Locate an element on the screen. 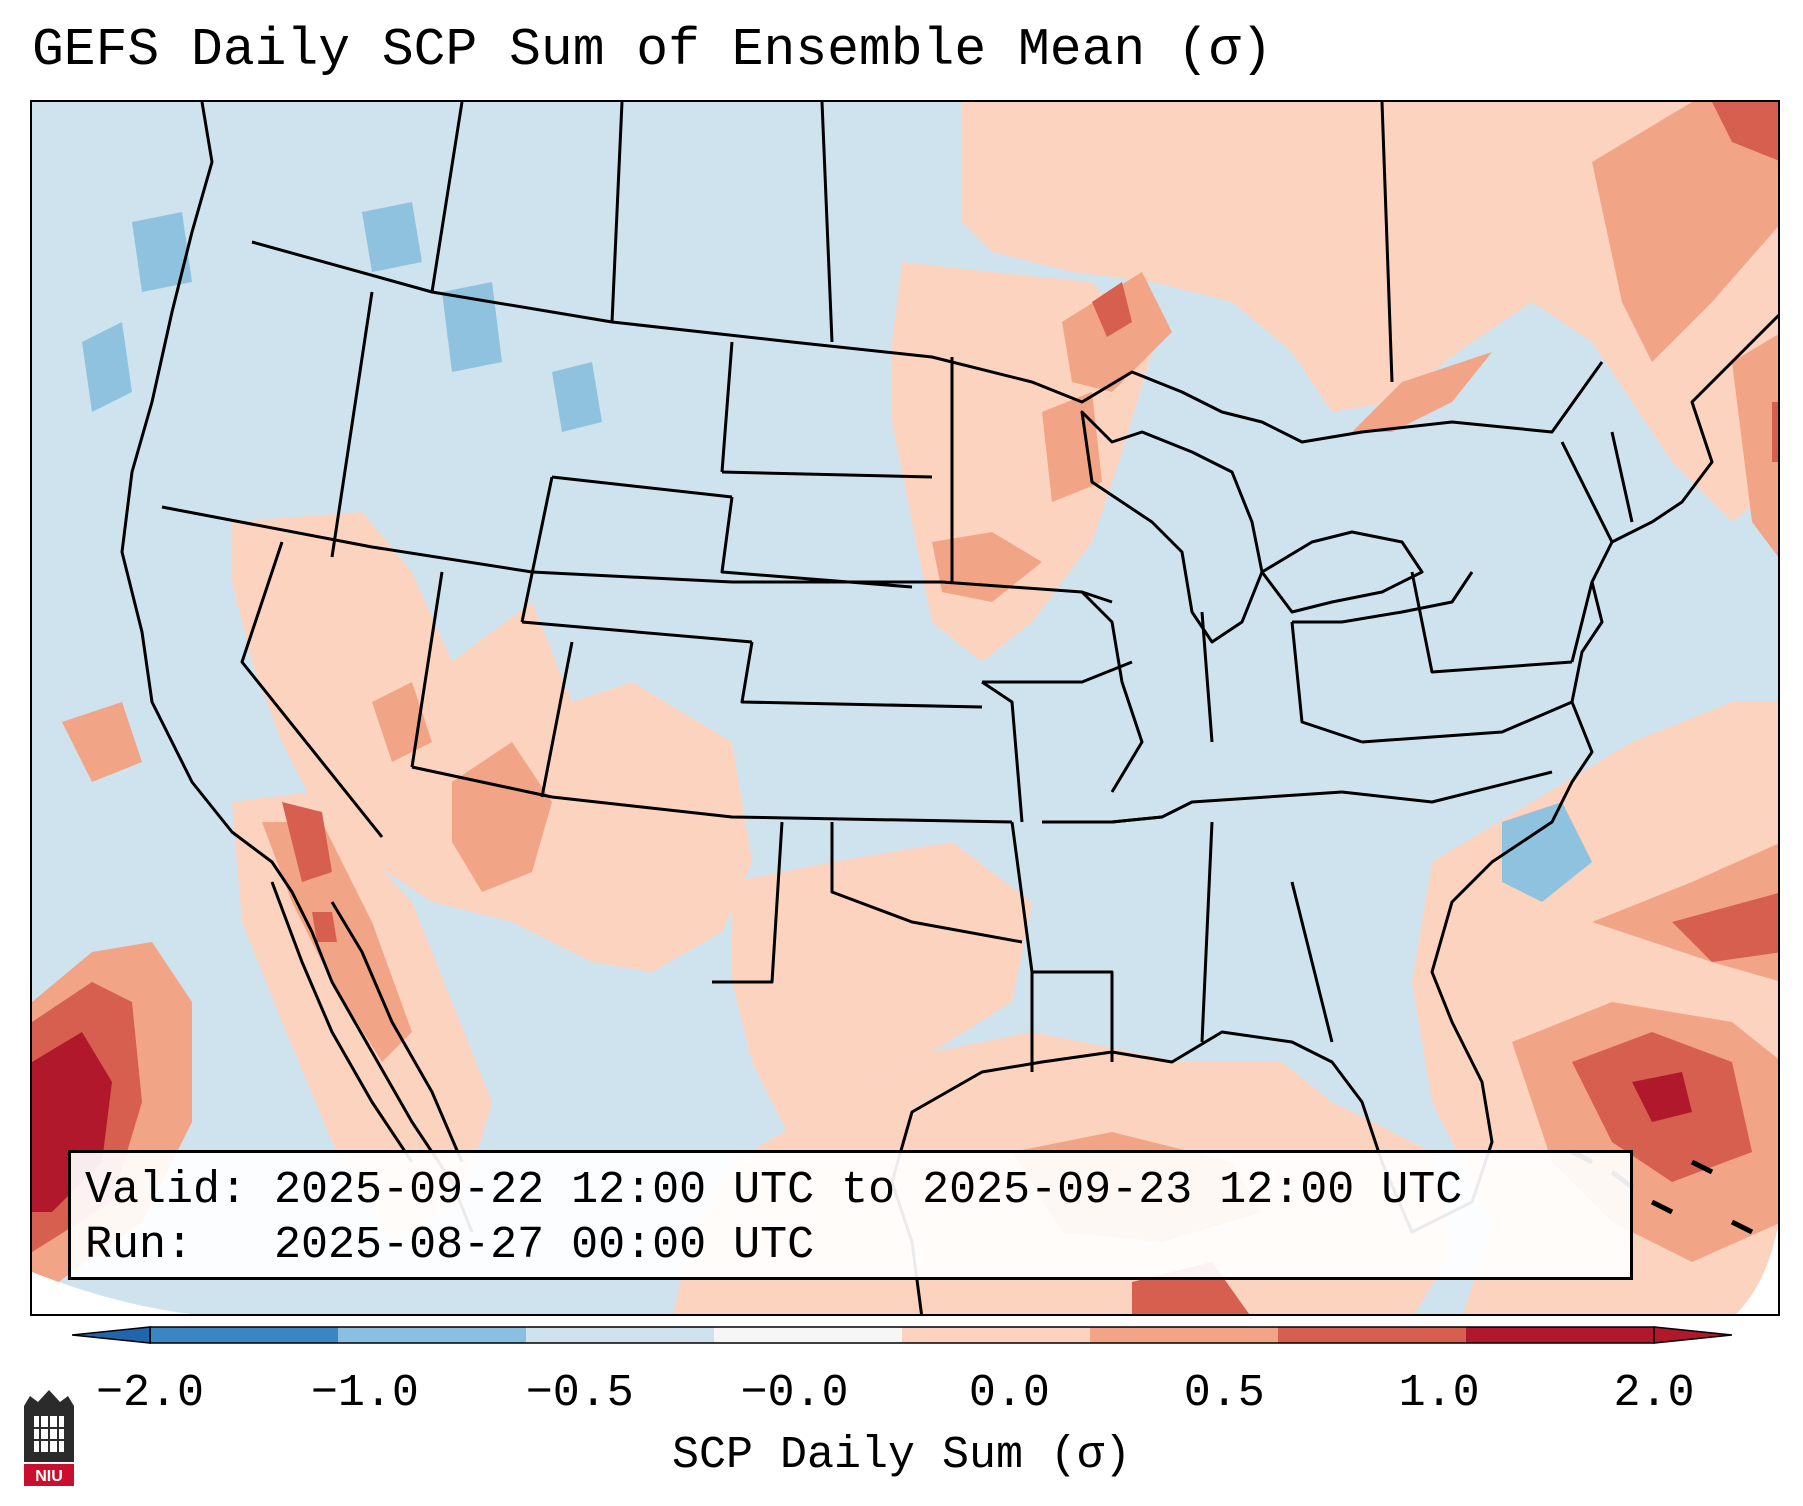  run-label: Run: is located at coordinates (139, 1245).